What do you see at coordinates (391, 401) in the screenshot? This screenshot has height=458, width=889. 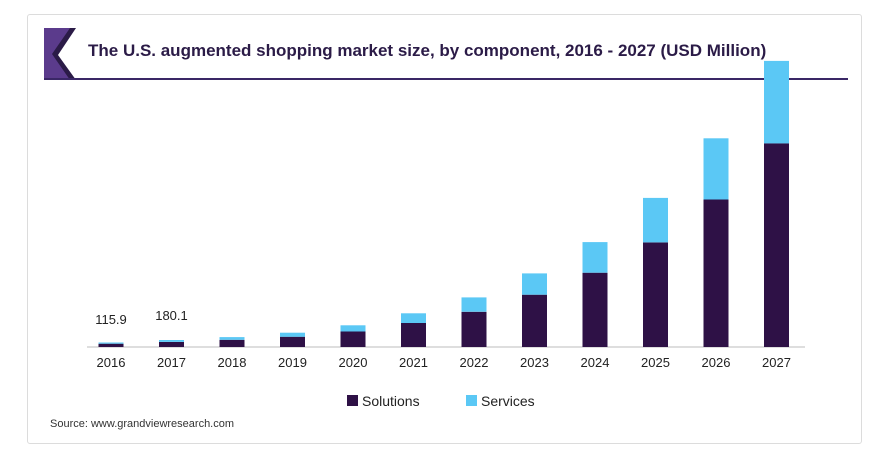 I see `legend-label-solutions: Solutions` at bounding box center [391, 401].